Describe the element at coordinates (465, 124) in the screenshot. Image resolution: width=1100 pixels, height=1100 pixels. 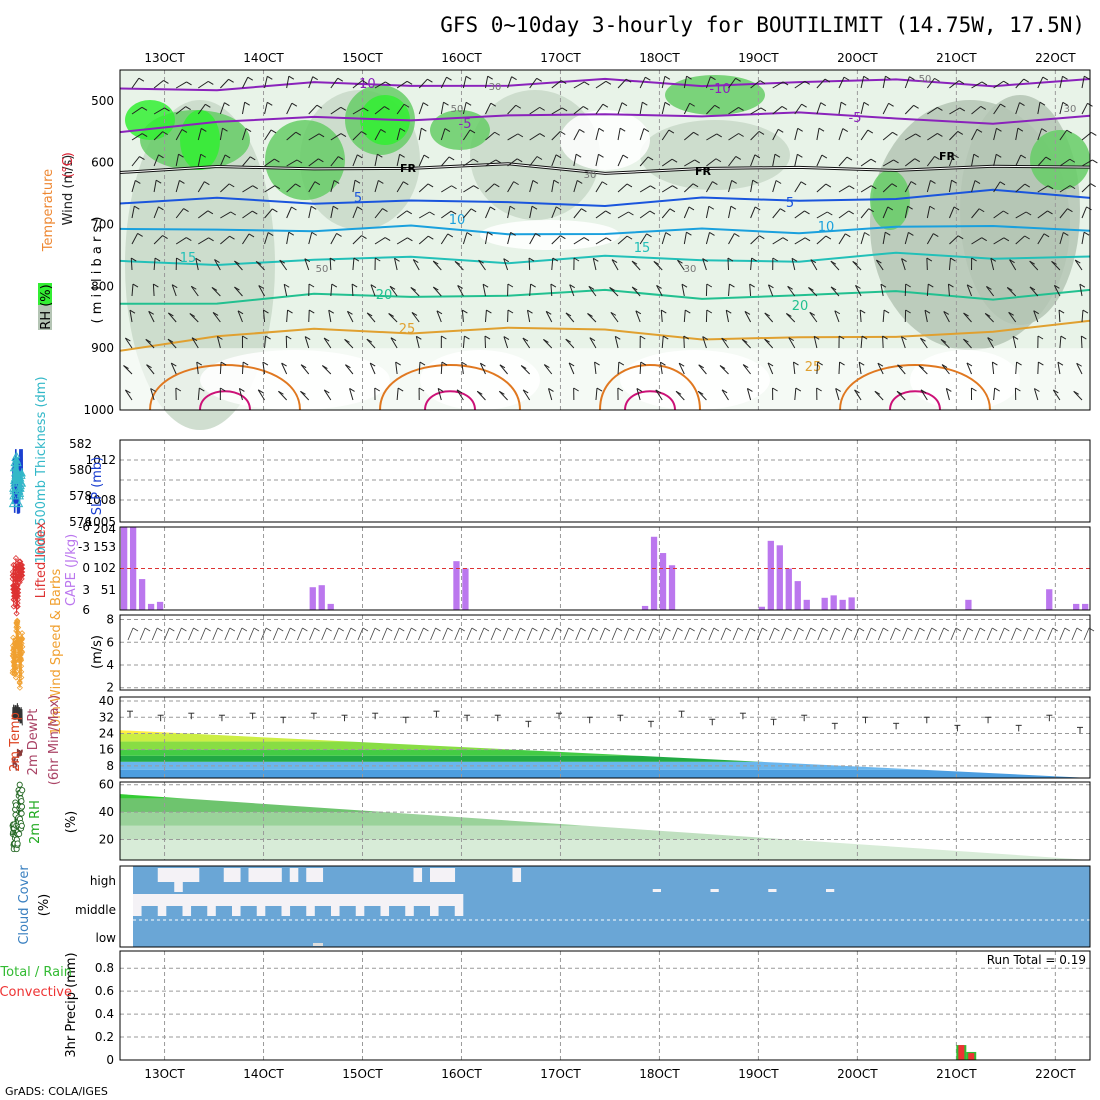
I see `contour-label: -5` at that location.